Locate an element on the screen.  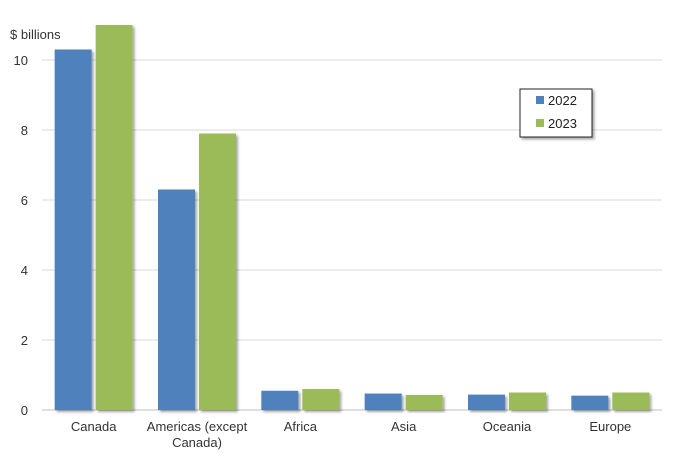
category-label: Africa is located at coordinates (301, 426).